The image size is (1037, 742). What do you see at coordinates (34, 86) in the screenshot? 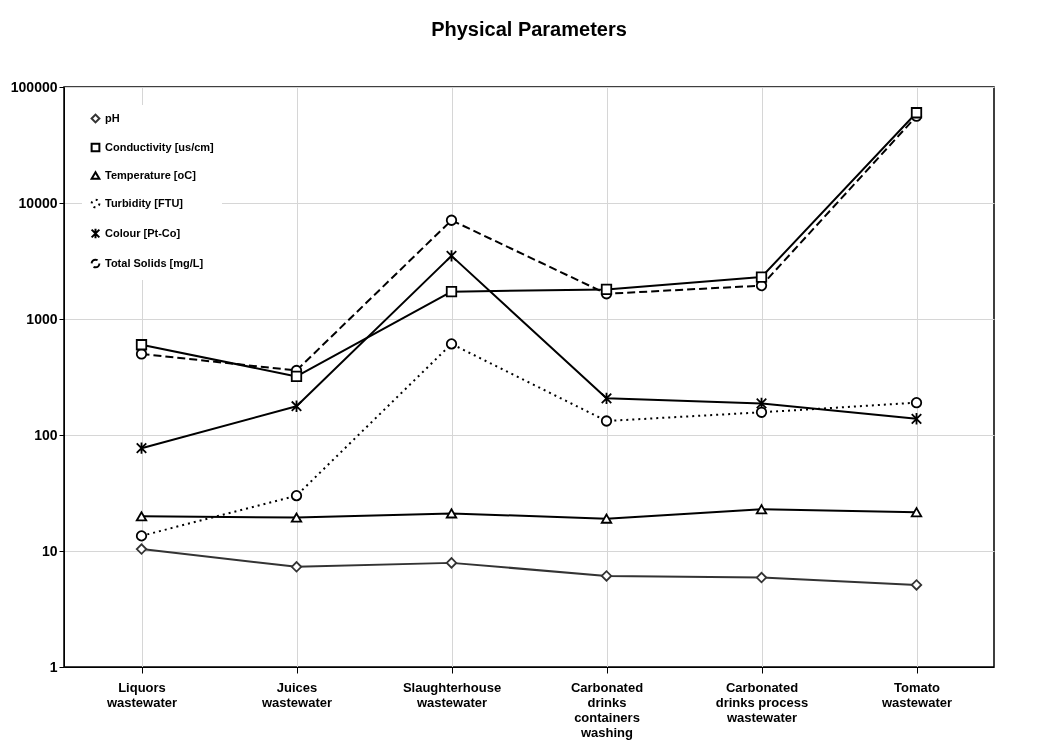
I see `y-tick-label: 100000` at bounding box center [34, 86].